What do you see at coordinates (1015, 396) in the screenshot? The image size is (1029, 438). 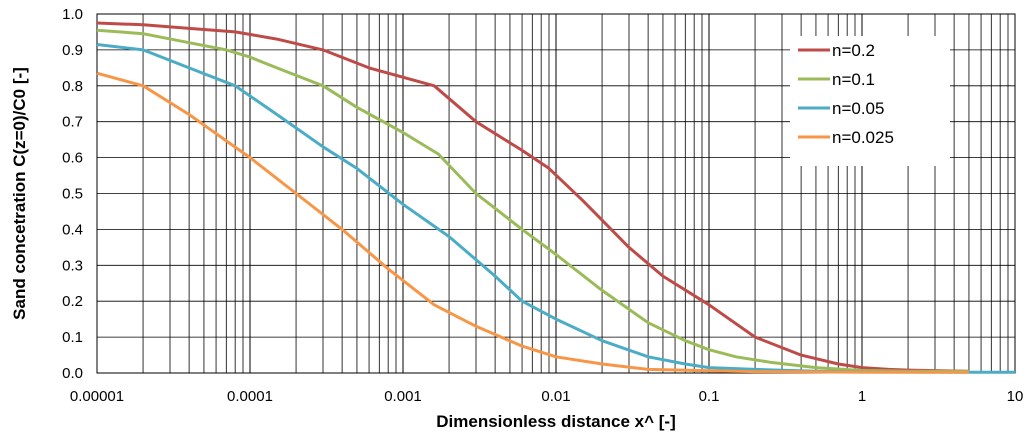 I see `x-tick-label: 10` at bounding box center [1015, 396].